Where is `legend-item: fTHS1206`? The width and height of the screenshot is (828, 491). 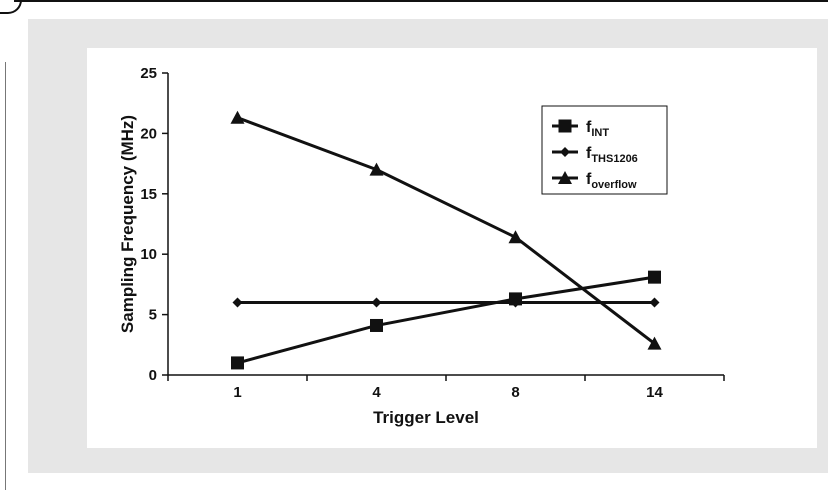
legend-item: fTHS1206 is located at coordinates (595, 155).